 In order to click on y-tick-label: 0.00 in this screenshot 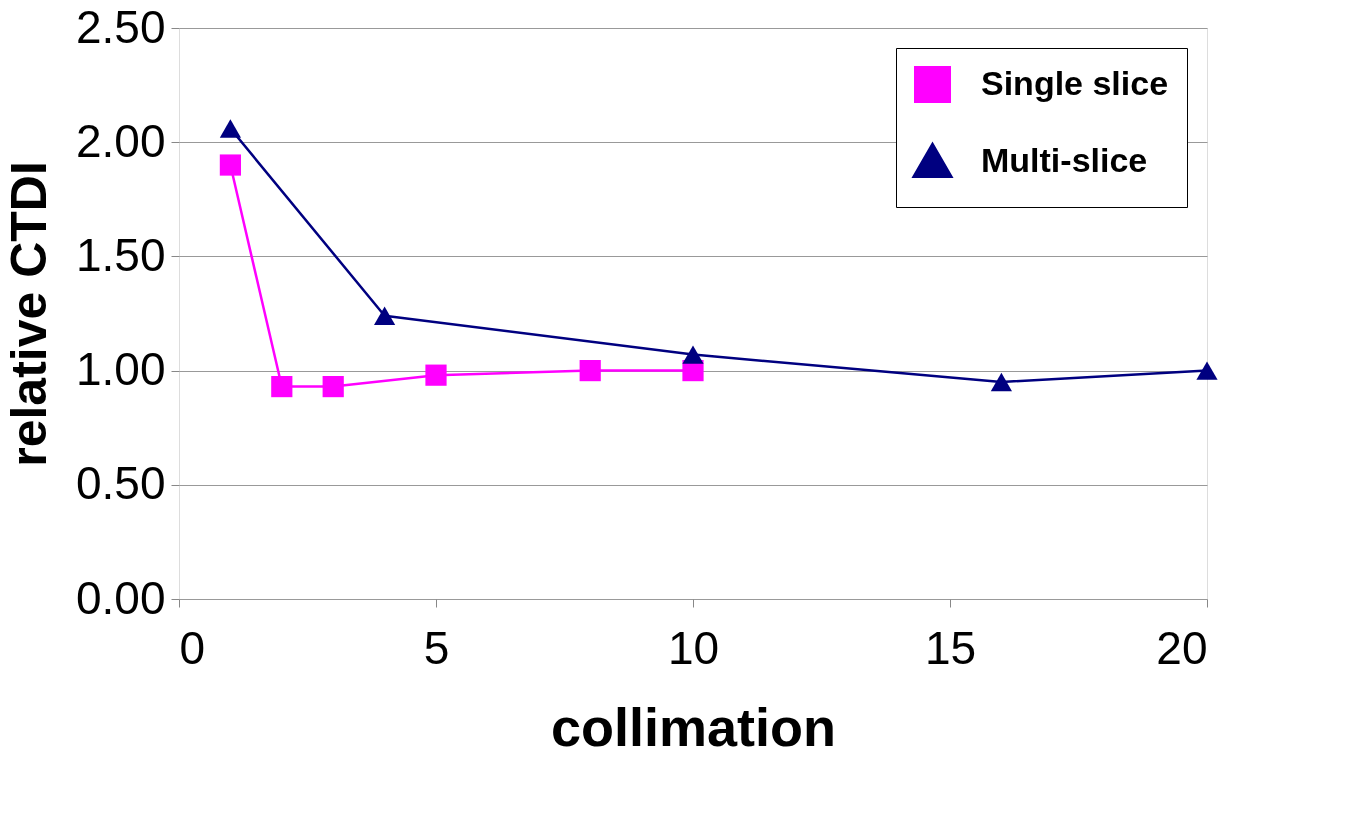, I will do `click(120, 597)`.